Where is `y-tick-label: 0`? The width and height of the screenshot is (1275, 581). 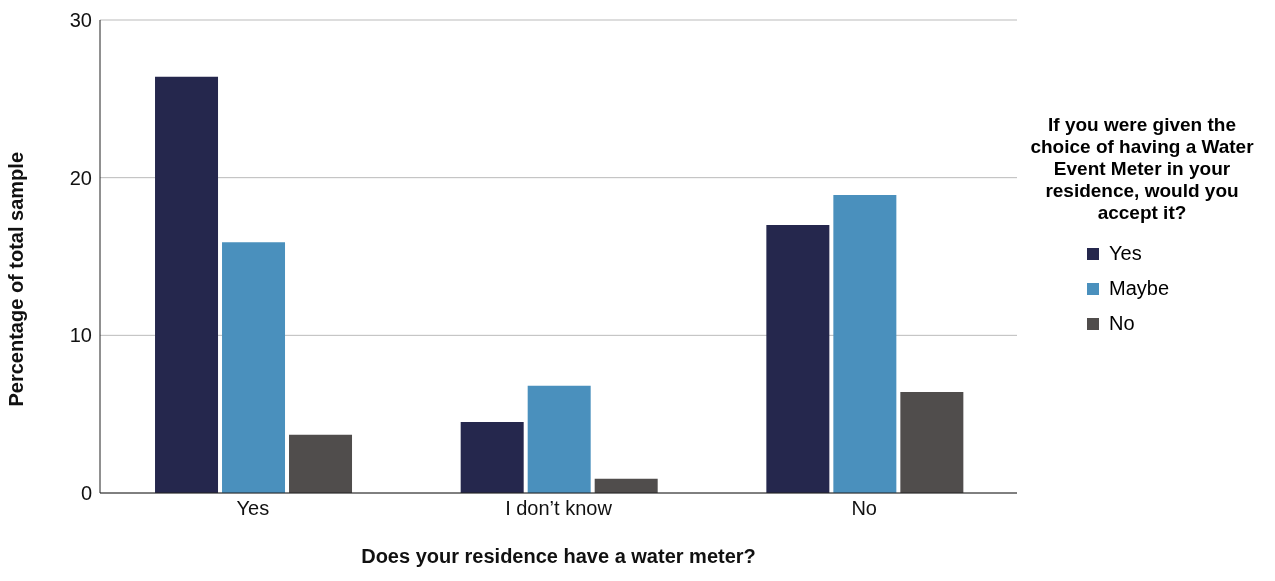
y-tick-label: 0 is located at coordinates (86, 493).